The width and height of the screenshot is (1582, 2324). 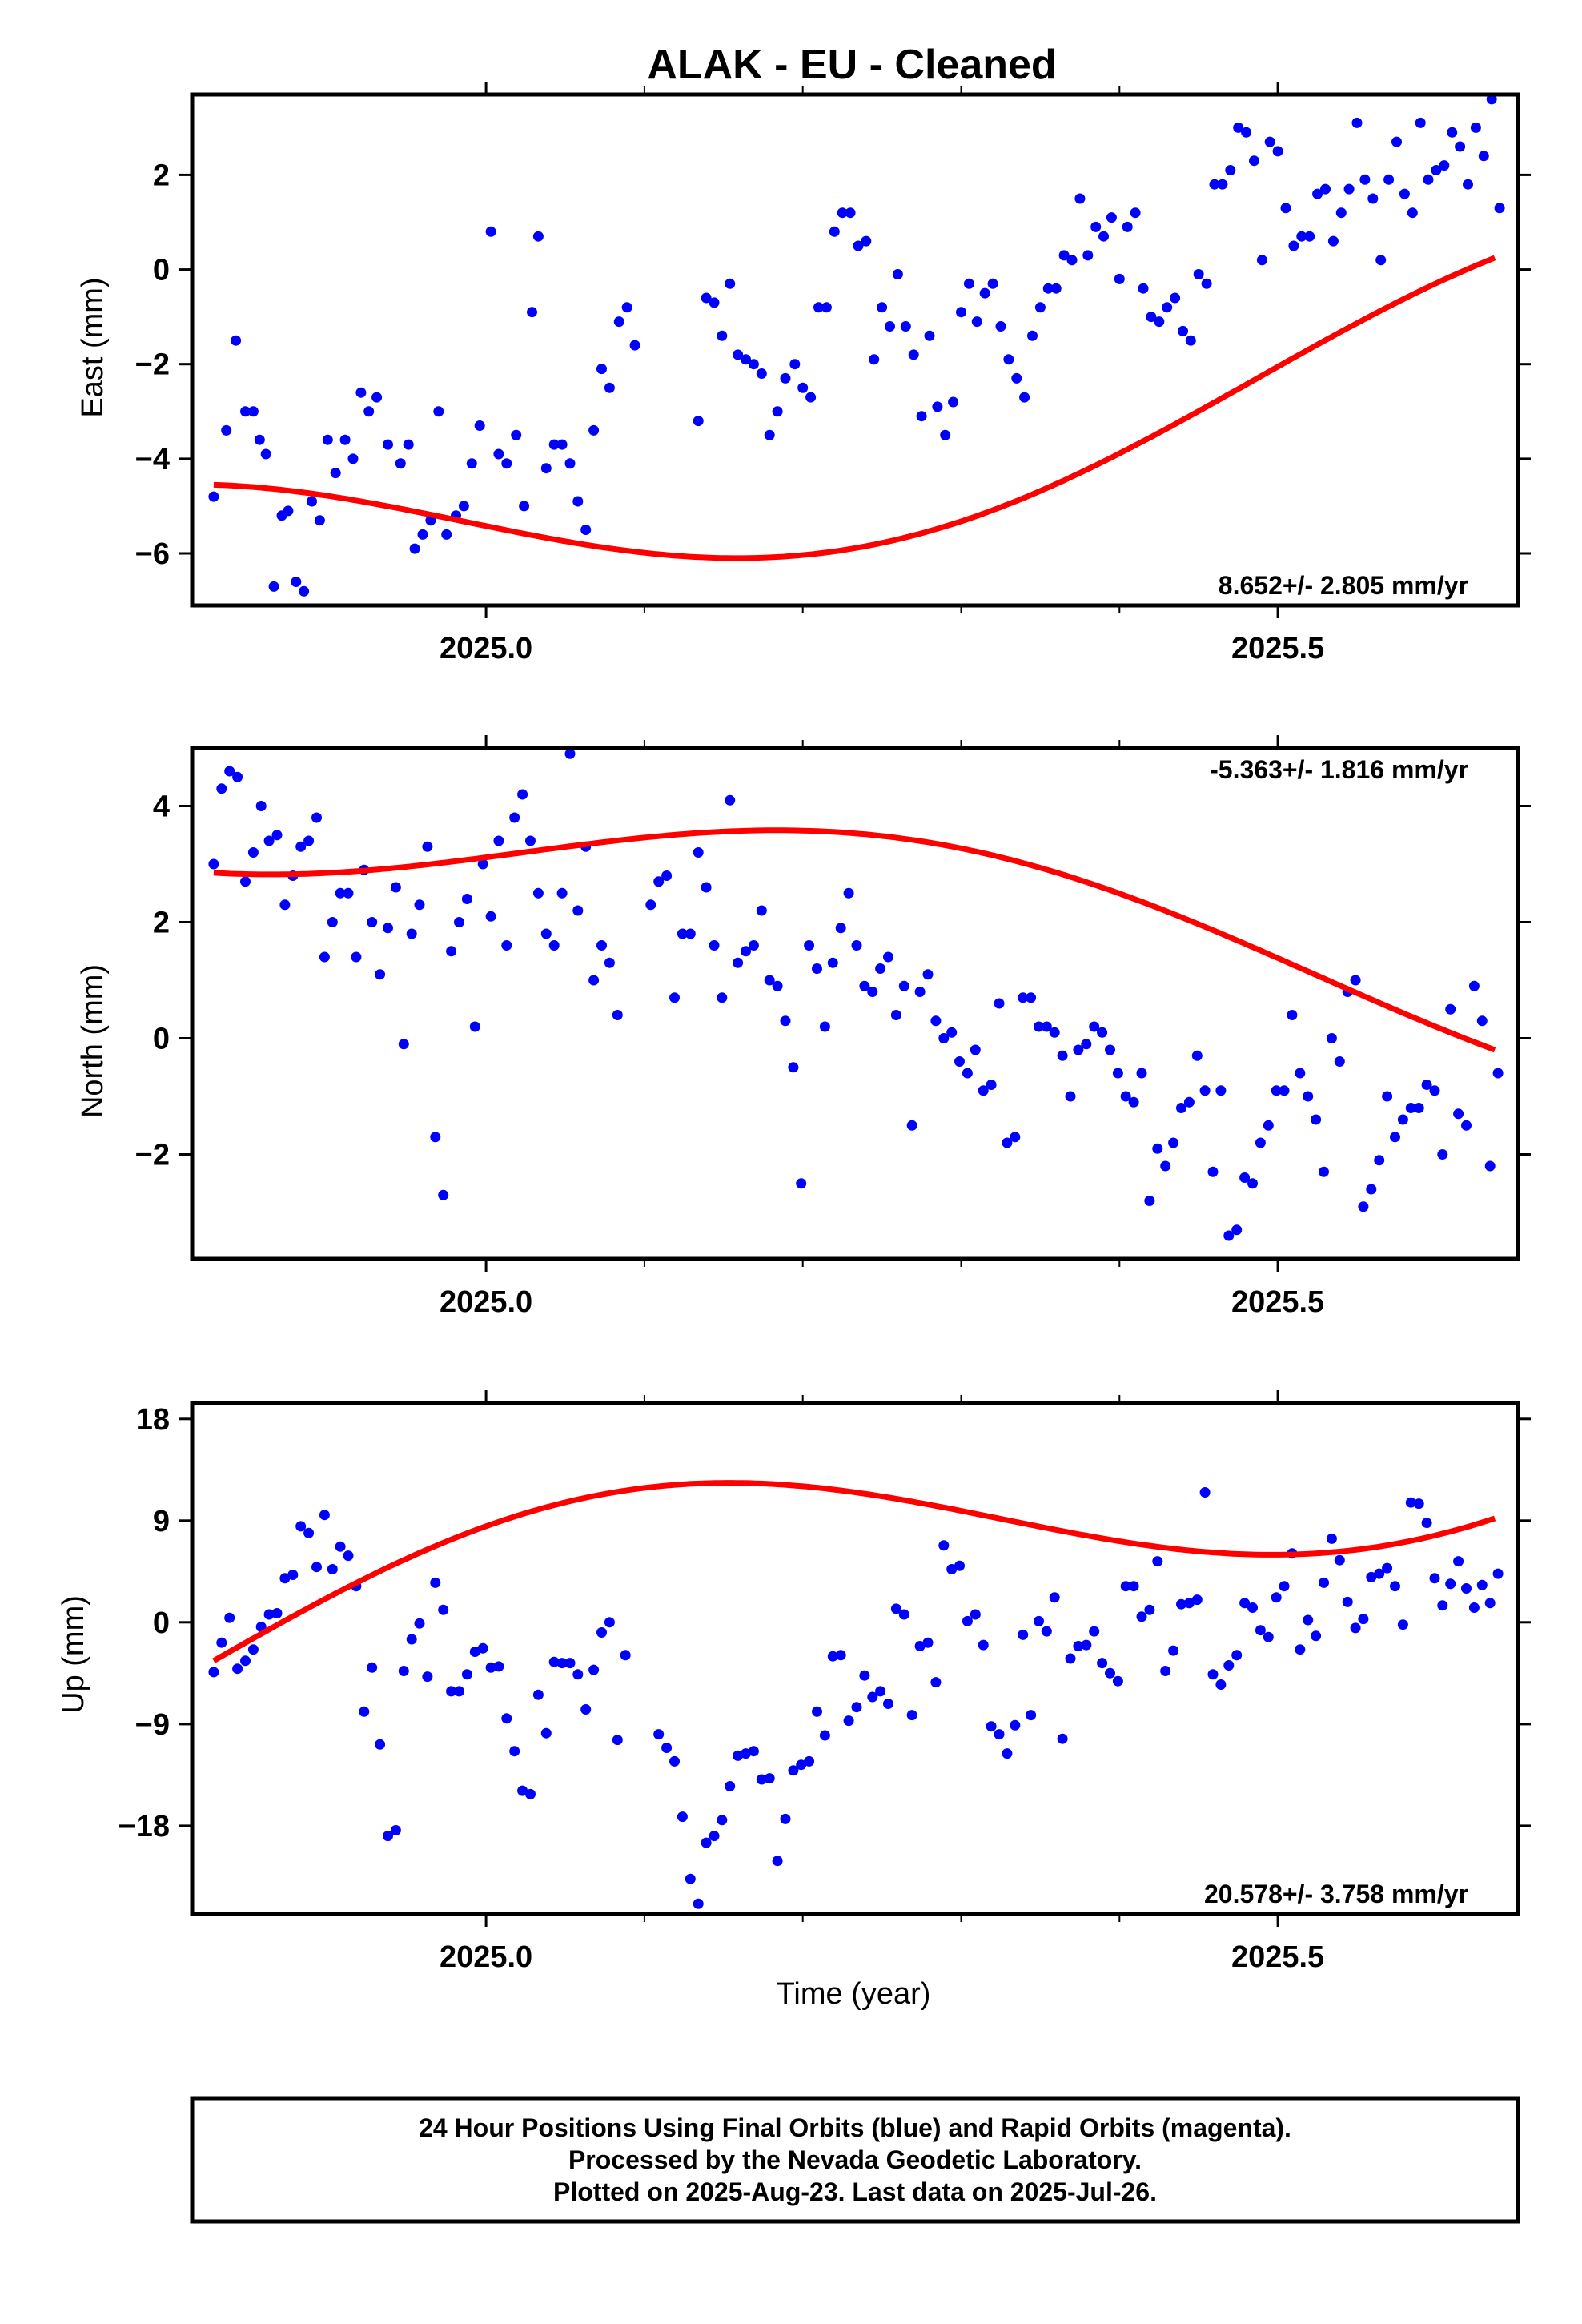 What do you see at coordinates (161, 1623) in the screenshot?
I see `y-tick-label: 0` at bounding box center [161, 1623].